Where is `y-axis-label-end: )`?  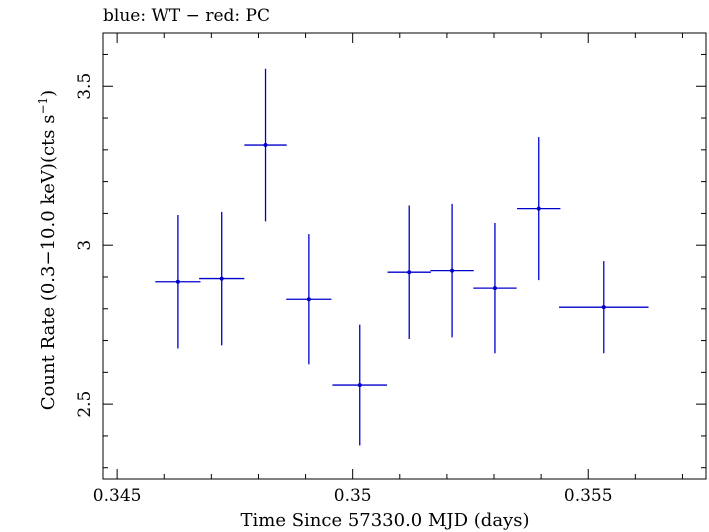
y-axis-label-end: ) is located at coordinates (48, 93).